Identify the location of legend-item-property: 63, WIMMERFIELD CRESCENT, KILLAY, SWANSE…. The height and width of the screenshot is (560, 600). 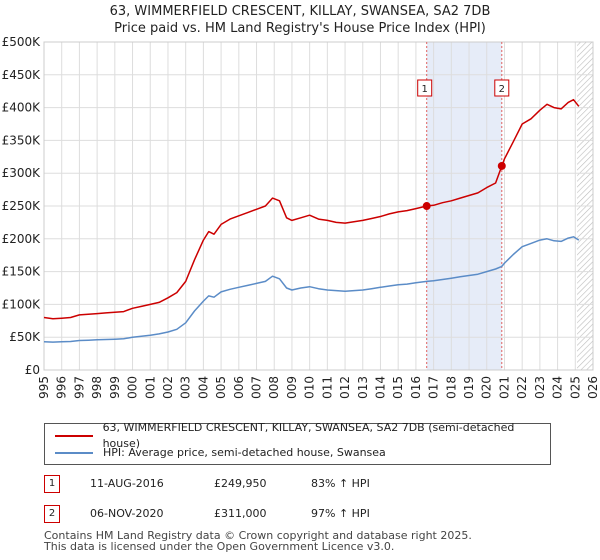
(302, 435).